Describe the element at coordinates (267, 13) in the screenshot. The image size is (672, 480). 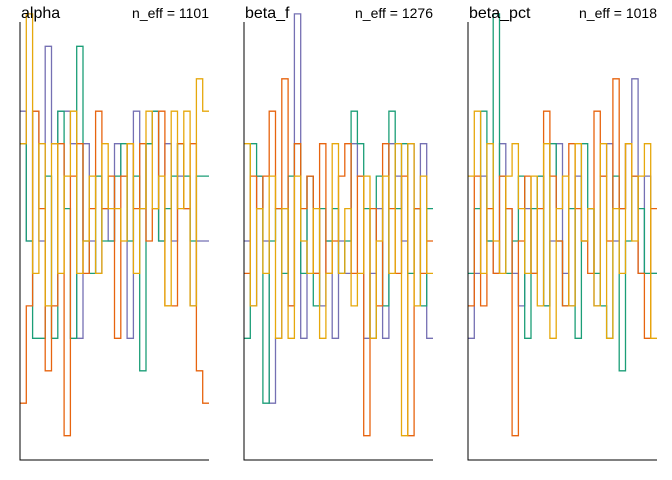
I see `panel-title-beta_f: beta_f` at that location.